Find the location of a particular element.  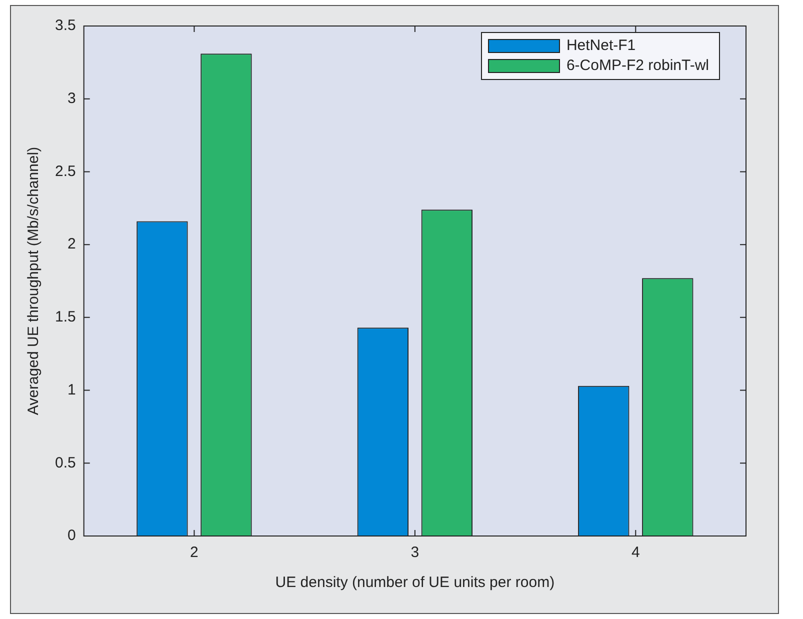

y-tick-label: 2.5 is located at coordinates (65, 171).